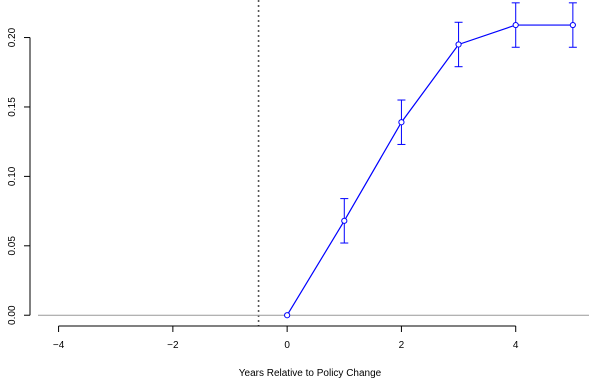 The height and width of the screenshot is (381, 589). Describe the element at coordinates (310, 373) in the screenshot. I see `x-axis-title: Years Relative to Policy Change` at that location.